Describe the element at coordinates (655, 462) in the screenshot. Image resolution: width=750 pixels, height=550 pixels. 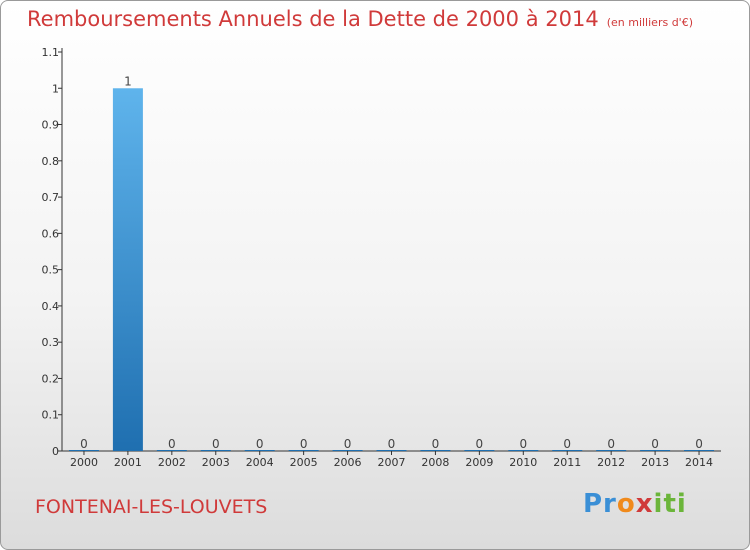
I see `x-tick-label: 2013` at that location.